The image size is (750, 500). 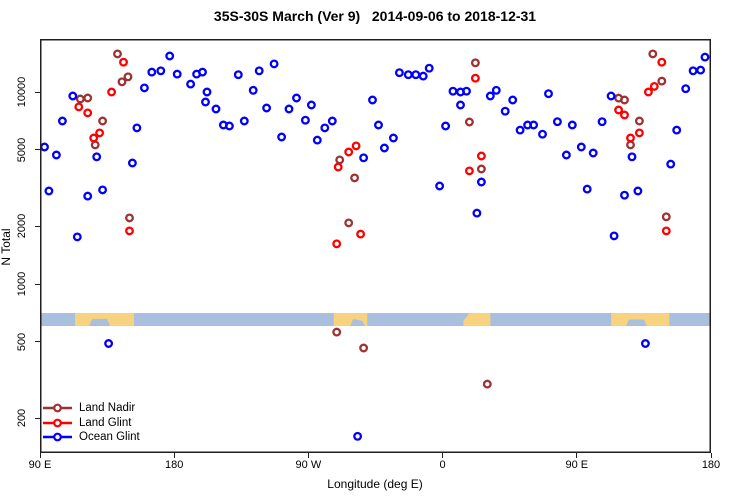 I want to click on legend-label: Land Nadir, so click(x=107, y=408).